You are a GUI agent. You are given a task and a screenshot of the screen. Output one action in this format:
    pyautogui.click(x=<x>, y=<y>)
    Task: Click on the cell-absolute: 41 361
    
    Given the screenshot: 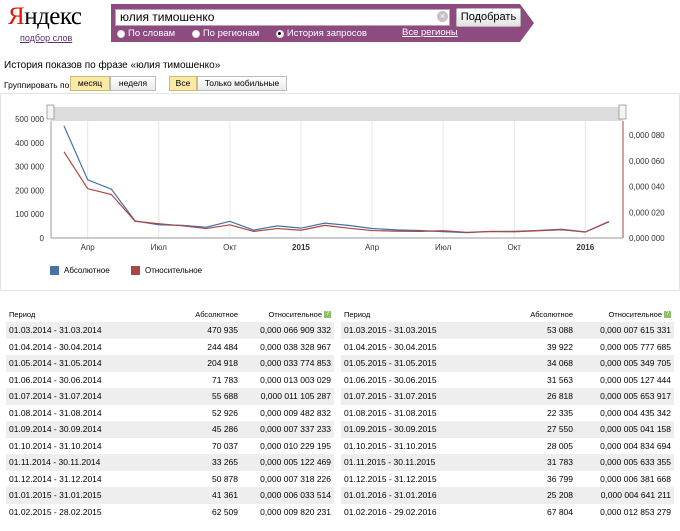 What is the action you would take?
    pyautogui.click(x=206, y=495)
    